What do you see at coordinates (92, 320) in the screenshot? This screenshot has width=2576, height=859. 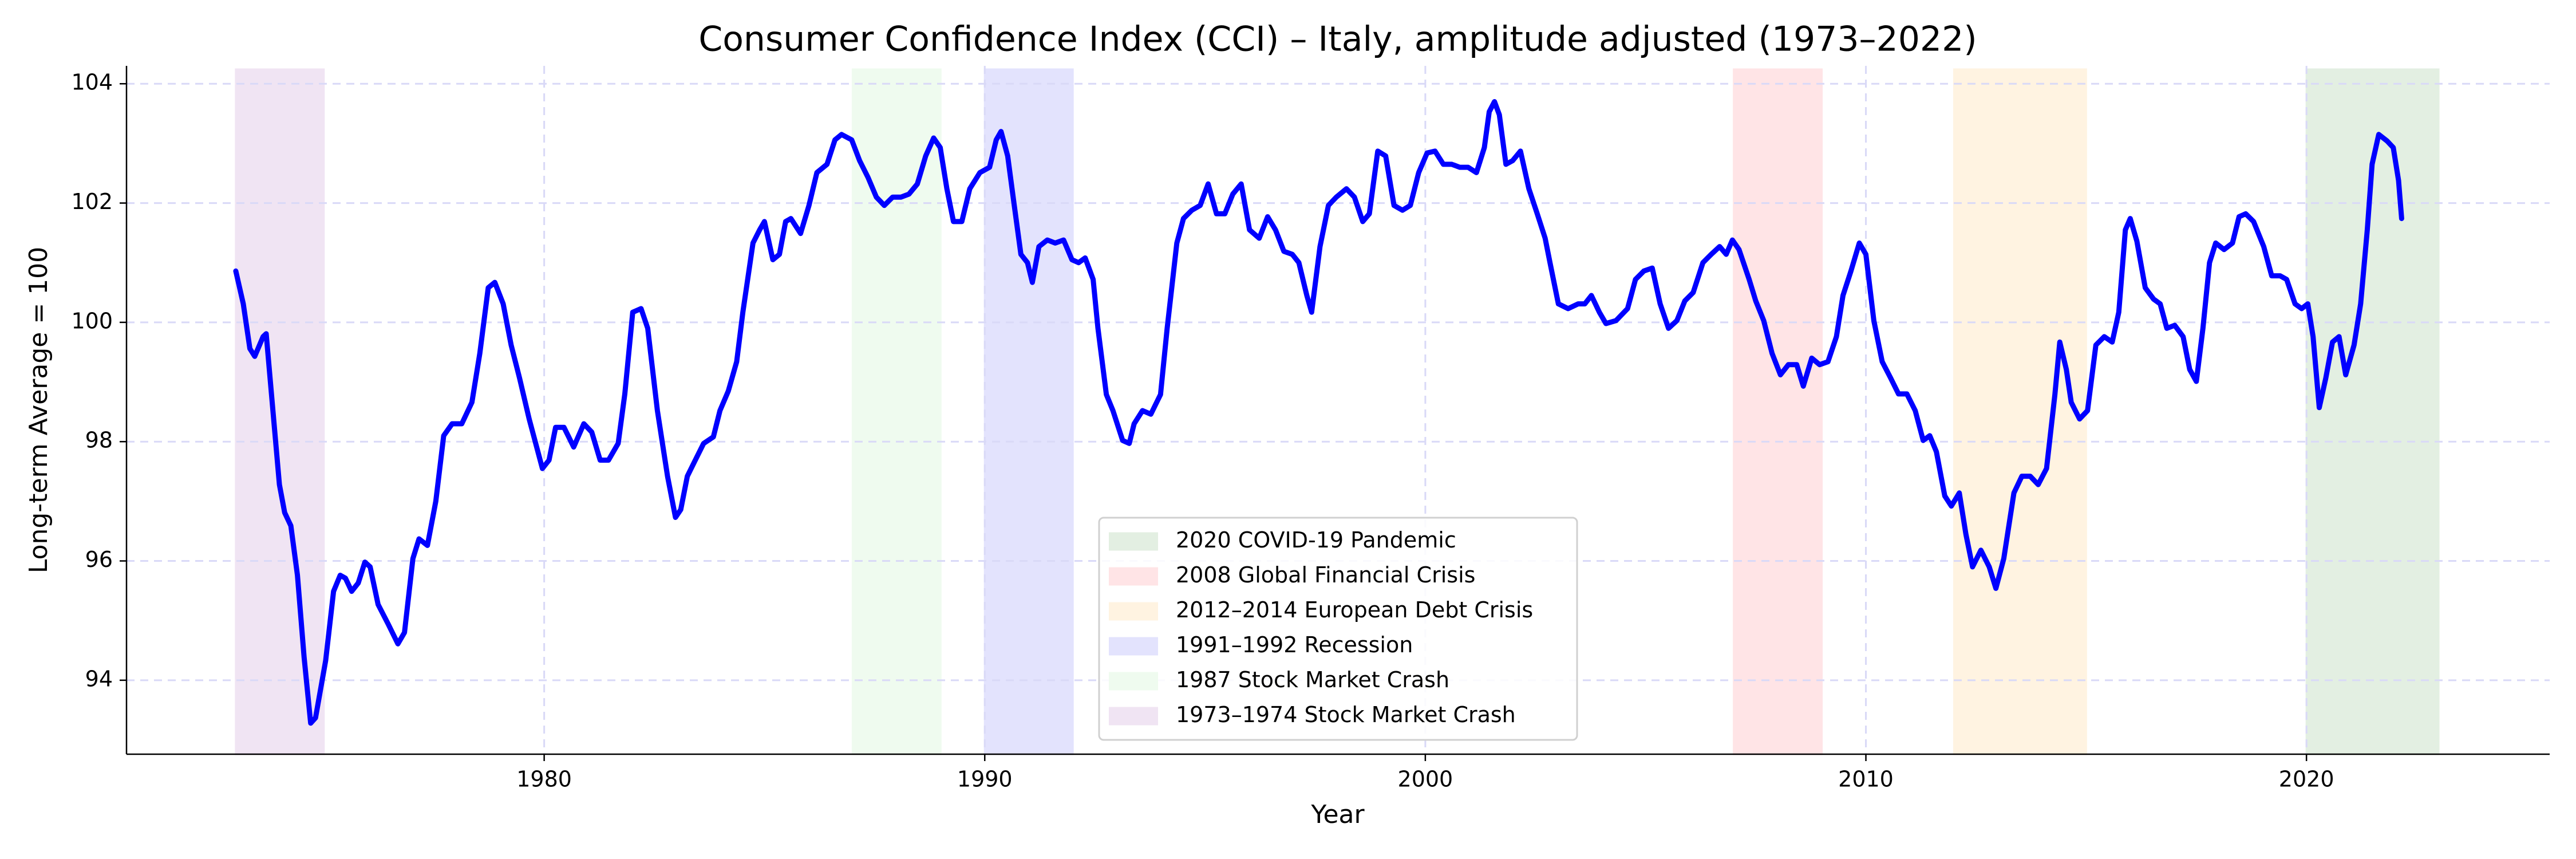 I see `y-tick-label: 100` at bounding box center [92, 320].